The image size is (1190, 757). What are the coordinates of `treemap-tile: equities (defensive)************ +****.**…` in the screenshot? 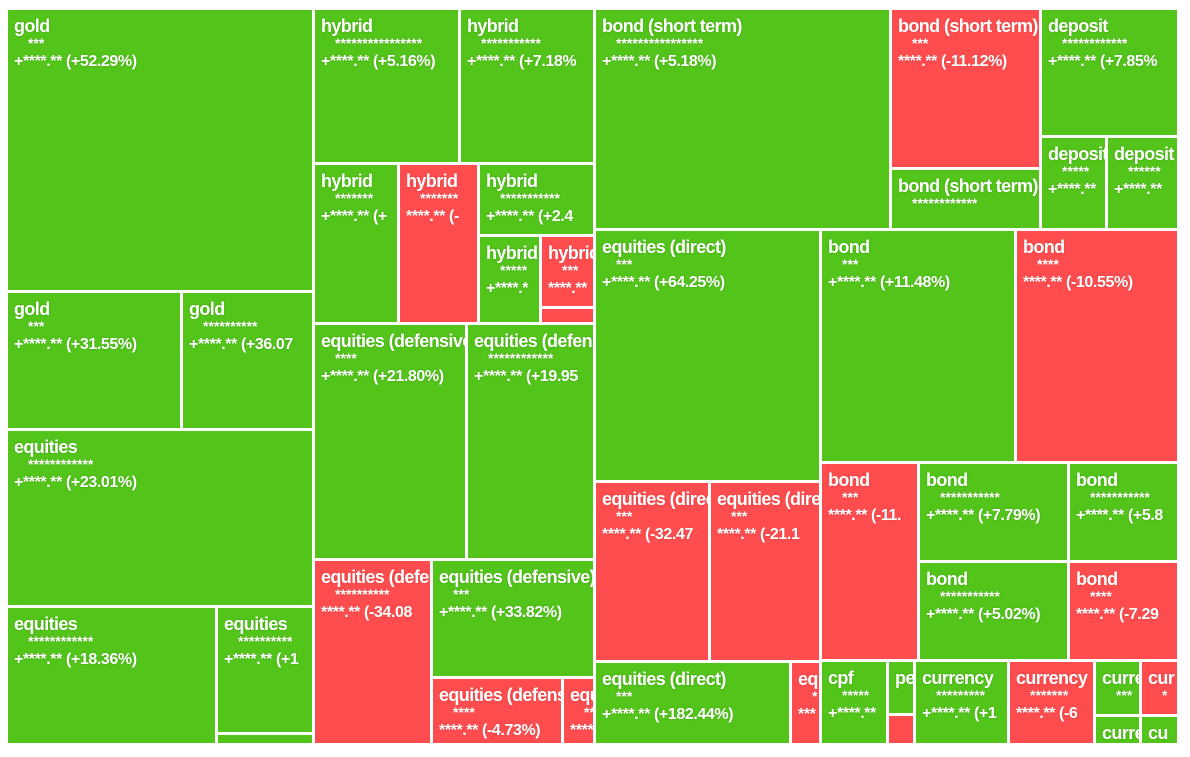 It's located at (532, 443).